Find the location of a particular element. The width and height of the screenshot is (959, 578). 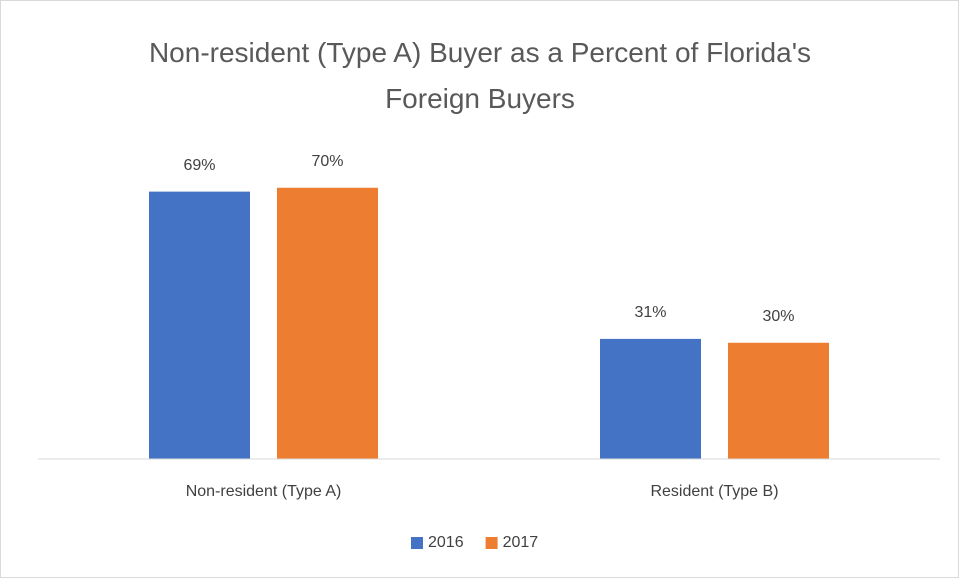

x-tick-label: Resident (Type B) is located at coordinates (714, 491).